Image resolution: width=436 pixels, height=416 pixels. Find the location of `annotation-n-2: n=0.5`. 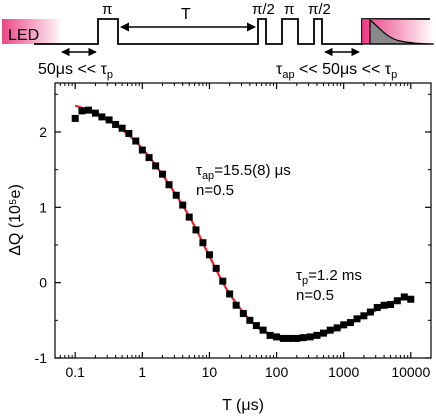

annotation-n-2: n=0.5 is located at coordinates (315, 295).